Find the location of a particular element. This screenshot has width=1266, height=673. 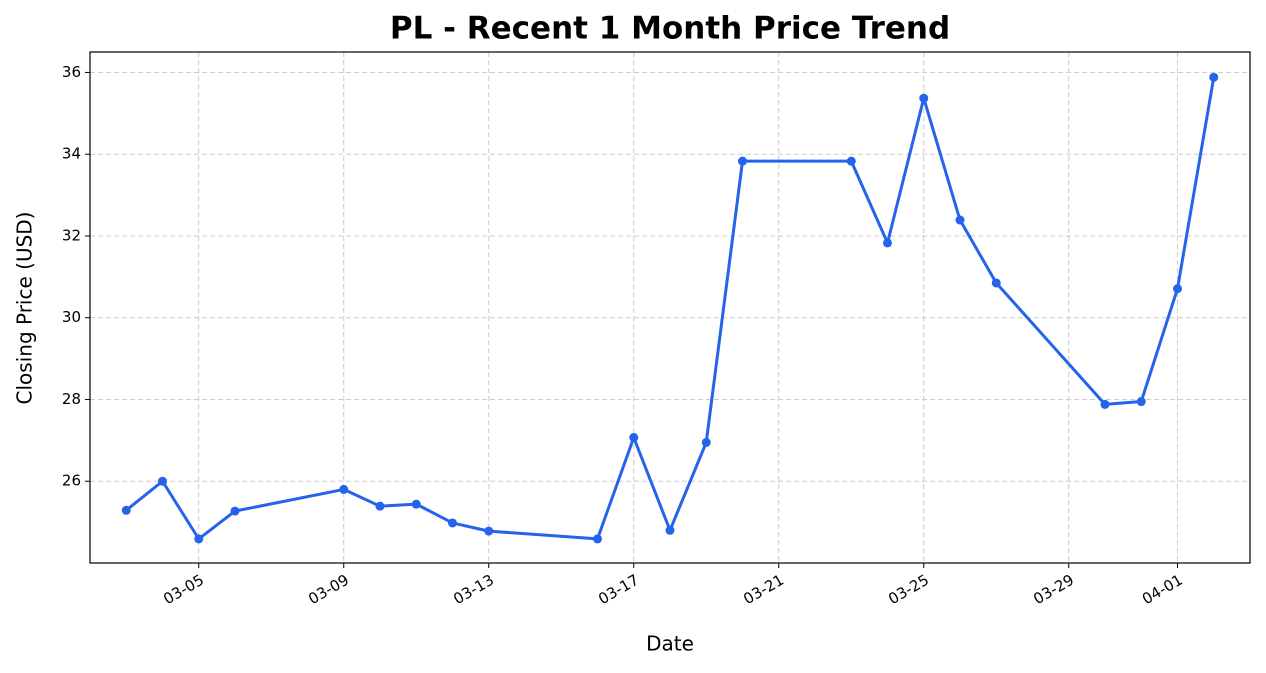

chart-title: PL - Recent 1 Month Price Trend is located at coordinates (670, 29).